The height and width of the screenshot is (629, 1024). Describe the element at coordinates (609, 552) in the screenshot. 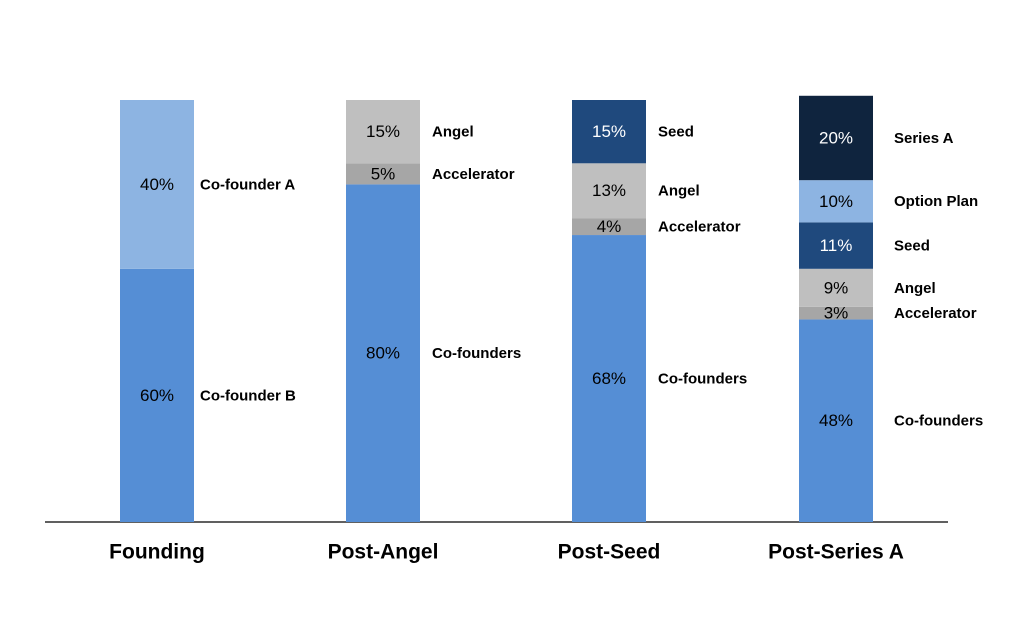

I see `x-tick-label: Post-Seed` at that location.